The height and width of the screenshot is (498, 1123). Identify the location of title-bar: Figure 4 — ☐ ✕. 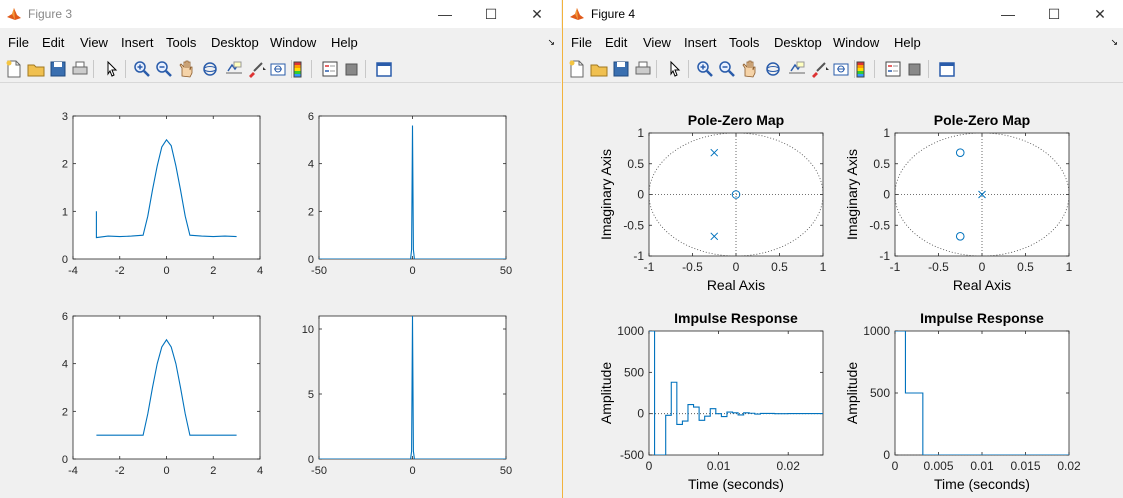
(843, 14).